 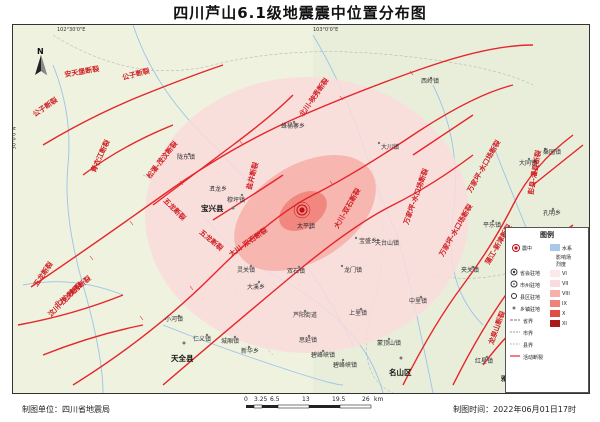 What do you see at coordinates (300, 13) in the screenshot?
I see `map-title: 四川芦山6.1级地震震中位置分布图` at bounding box center [300, 13].